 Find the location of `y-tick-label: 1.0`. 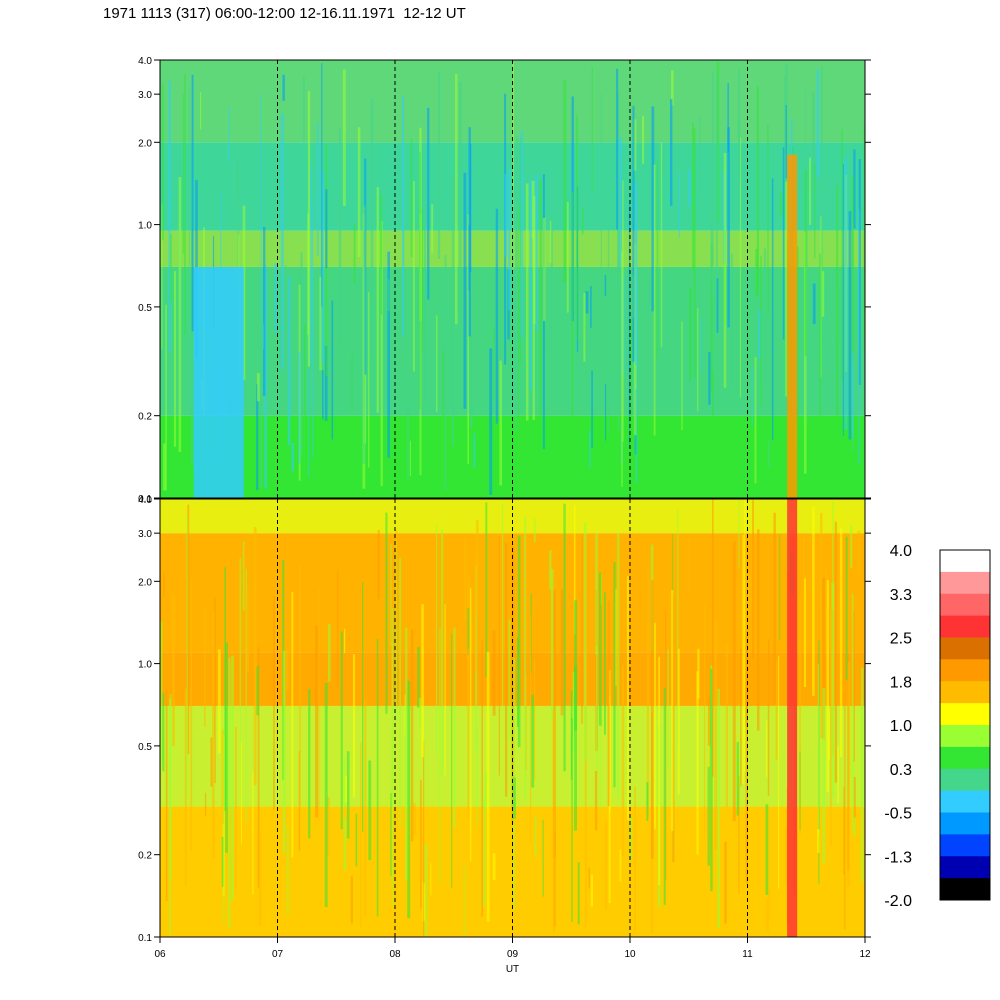

y-tick-label: 1.0 is located at coordinates (145, 665).